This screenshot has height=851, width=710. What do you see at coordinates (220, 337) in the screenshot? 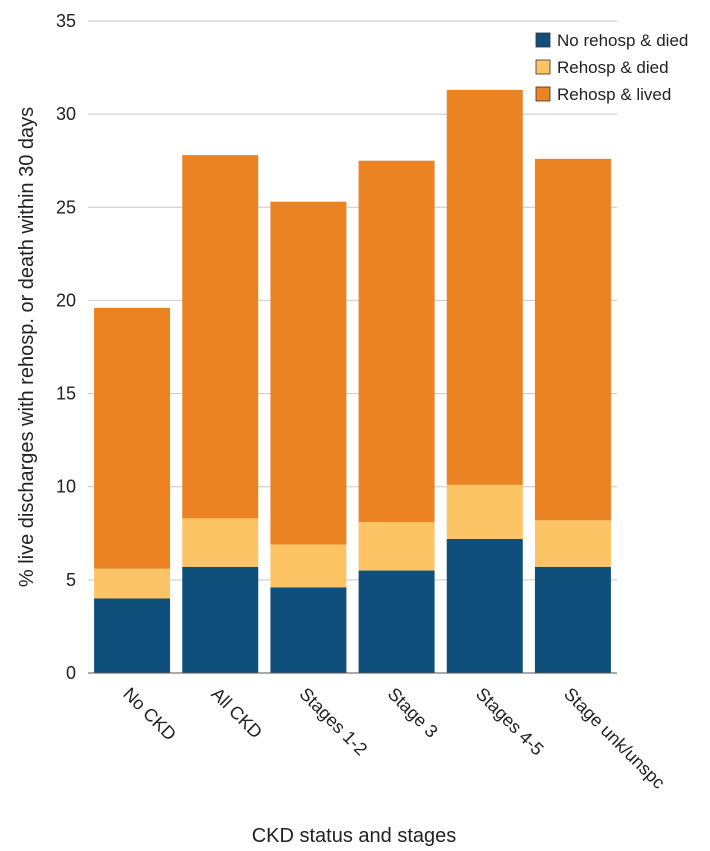
I see `bar-all-ckd-rehosp-lived` at bounding box center [220, 337].